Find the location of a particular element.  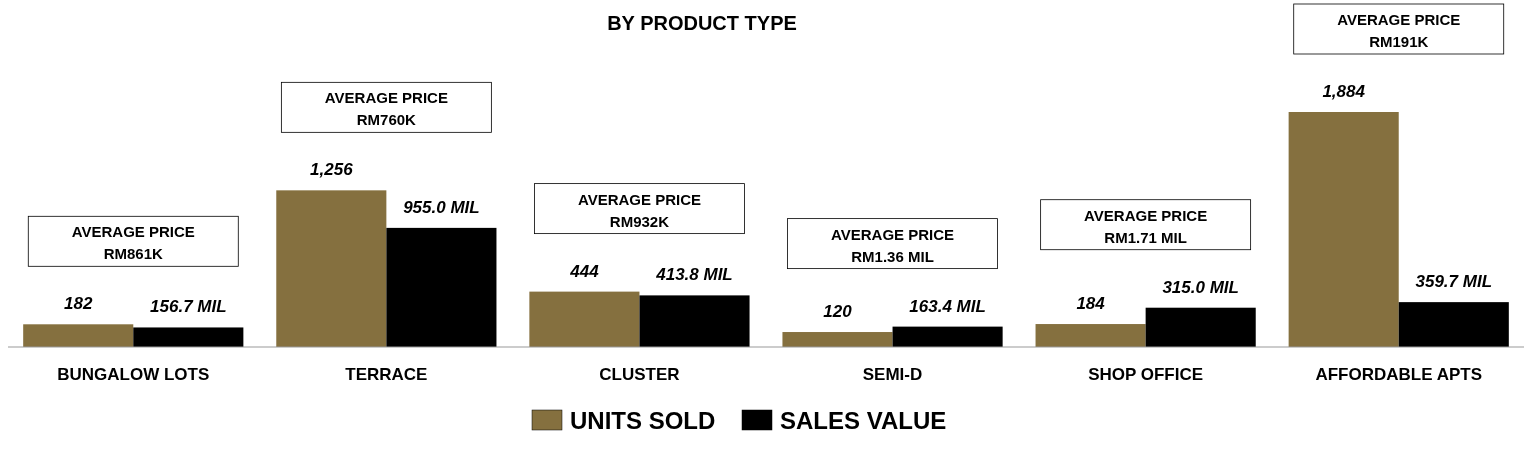

data-label: 120 is located at coordinates (838, 312).